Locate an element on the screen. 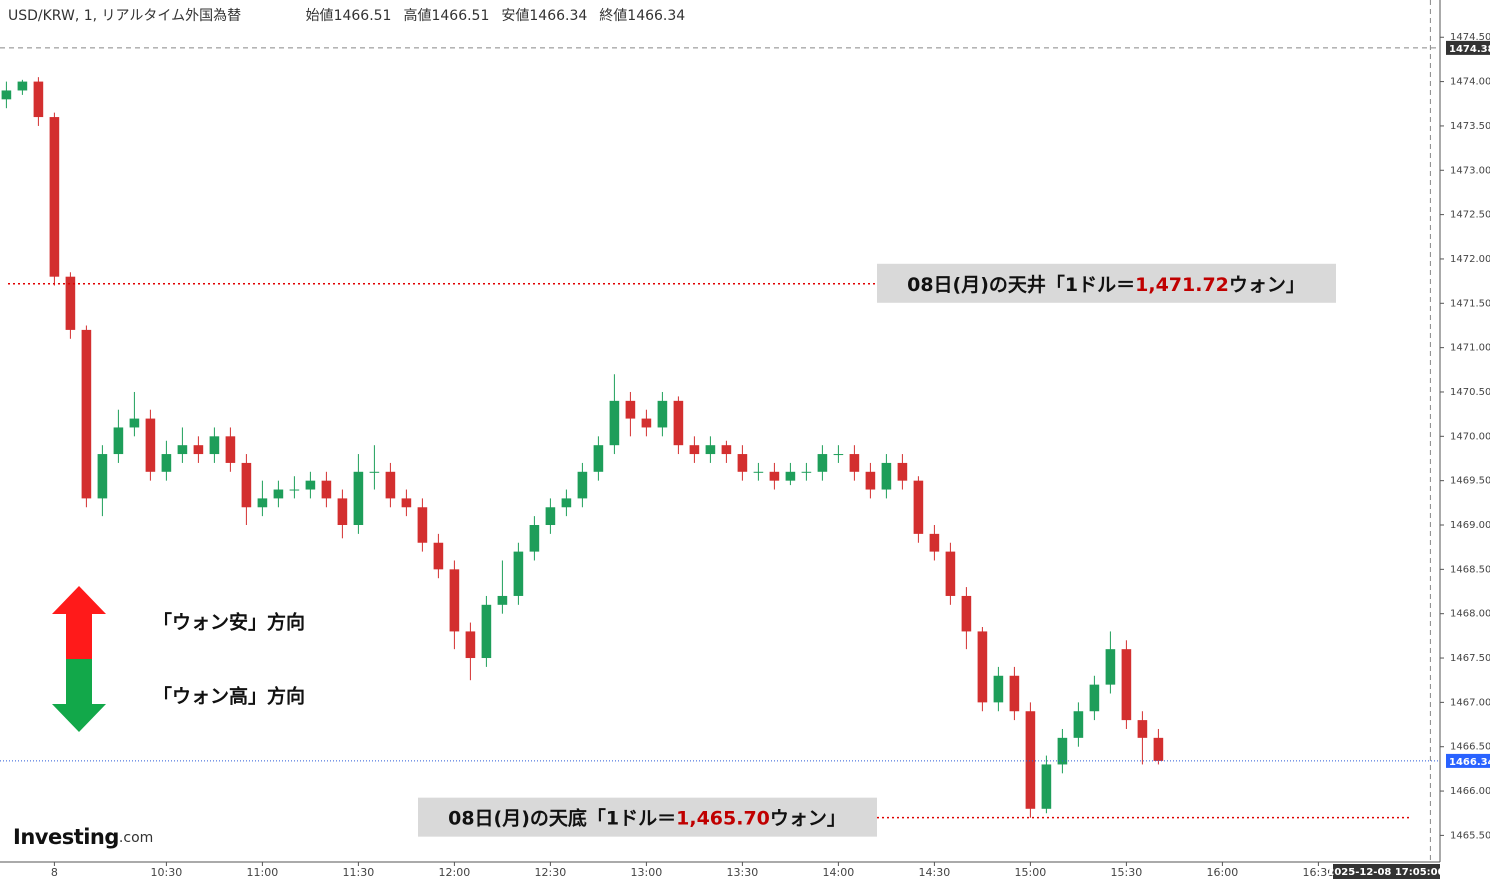 The width and height of the screenshot is (1490, 879). y-tick-label: 1474.00 is located at coordinates (1470, 82).